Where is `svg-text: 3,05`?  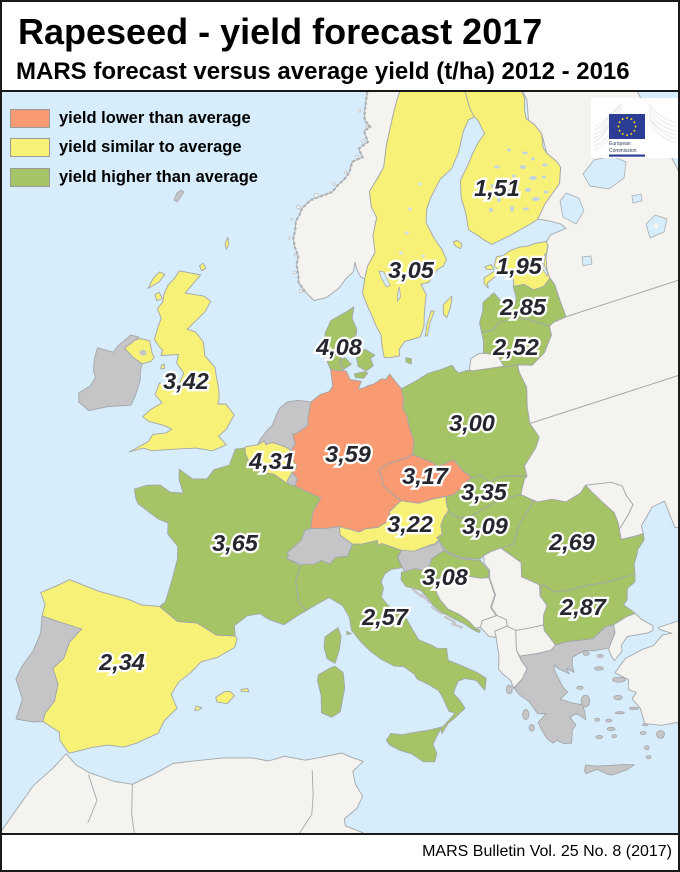
svg-text: 3,05 is located at coordinates (411, 270).